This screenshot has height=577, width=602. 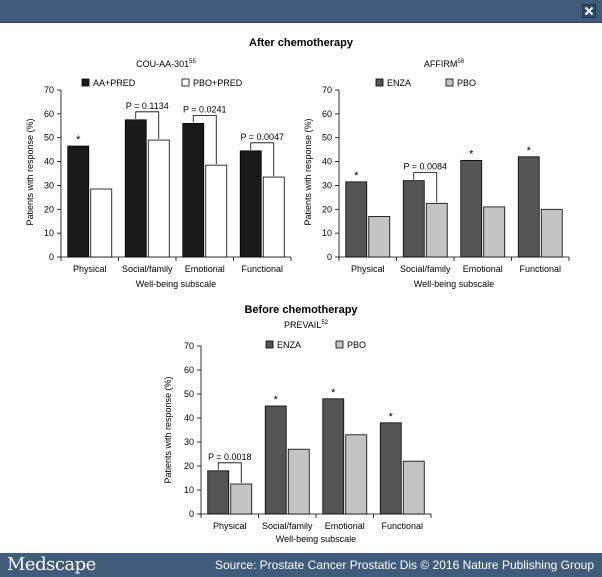 I want to click on chart-title-text: COU-AA-301, so click(x=162, y=64).